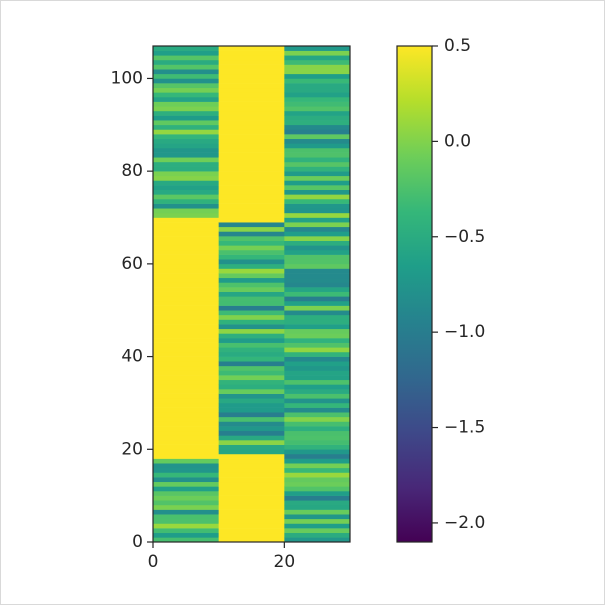 The height and width of the screenshot is (606, 605). Describe the element at coordinates (137, 542) in the screenshot. I see `y-tick-label: 0` at that location.